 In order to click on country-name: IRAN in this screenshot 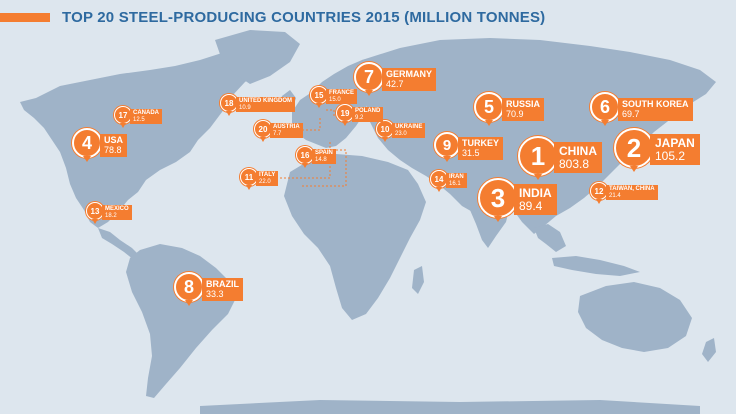, I will do `click(456, 177)`.